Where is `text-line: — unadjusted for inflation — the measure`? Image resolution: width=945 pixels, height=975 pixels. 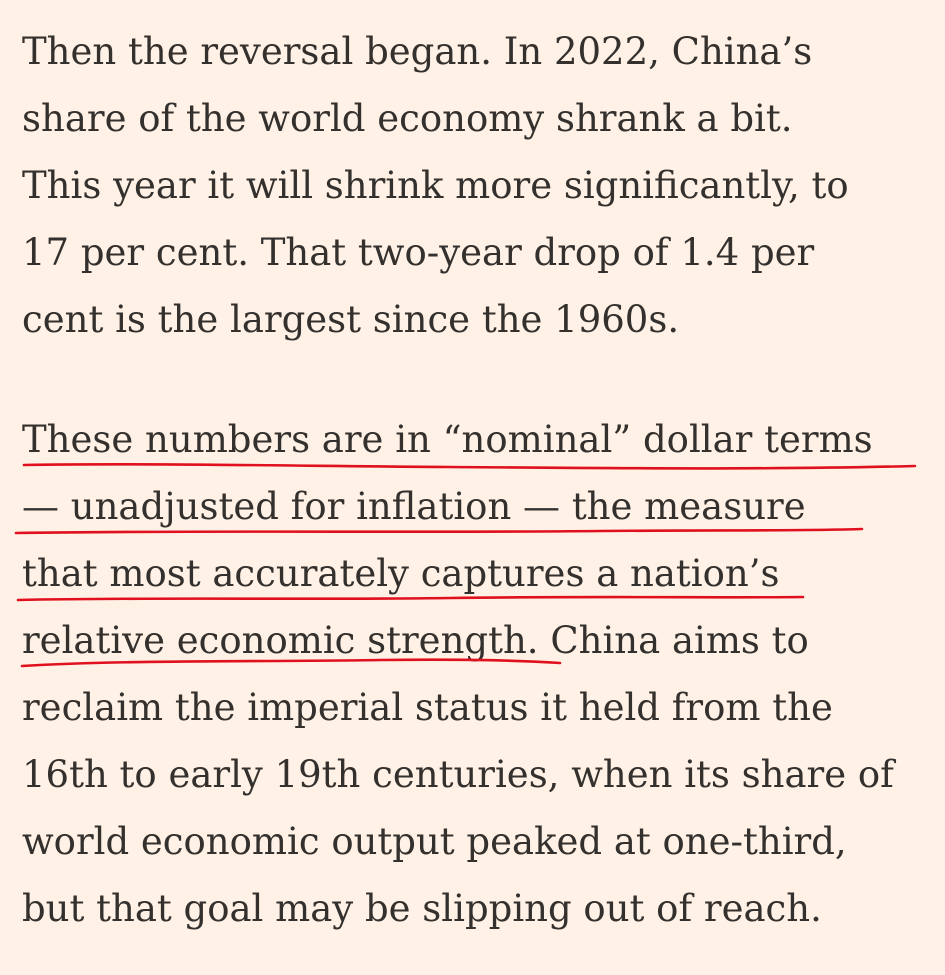 text-line: — unadjusted for inflation — the measure is located at coordinates (414, 506).